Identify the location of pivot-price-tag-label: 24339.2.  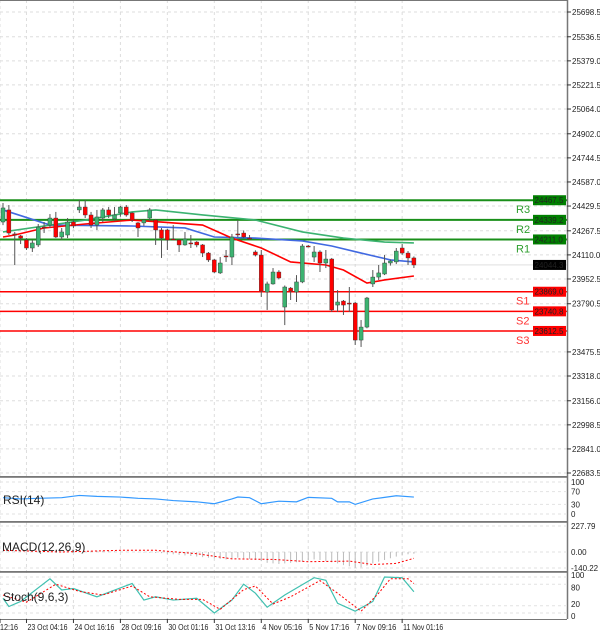
(549, 220).